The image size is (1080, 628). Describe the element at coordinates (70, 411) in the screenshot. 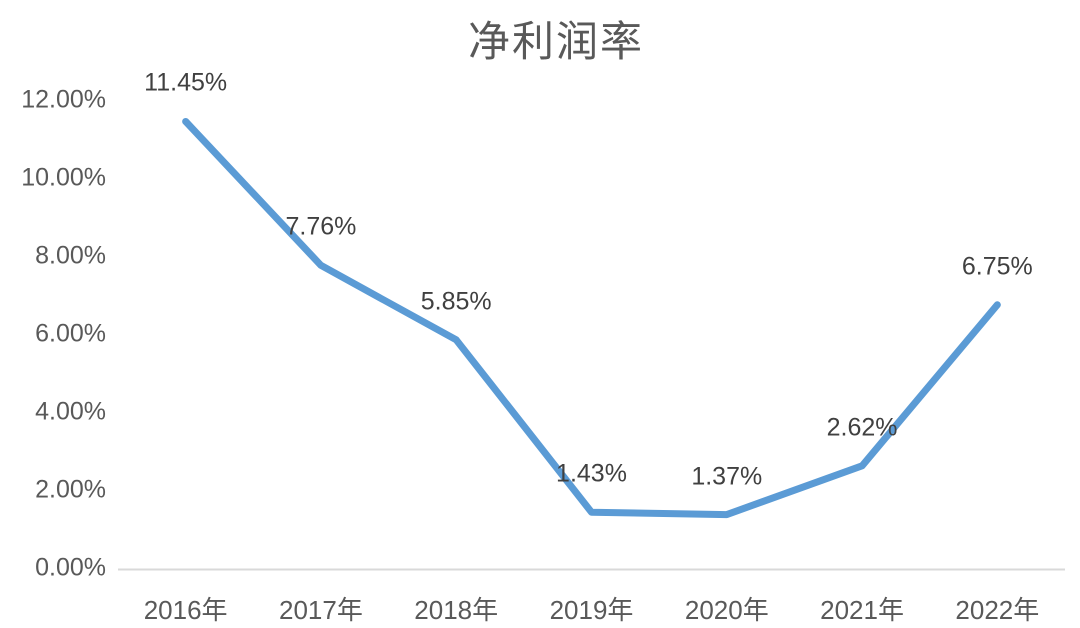

I see `y-tick-label: 4.00%` at that location.